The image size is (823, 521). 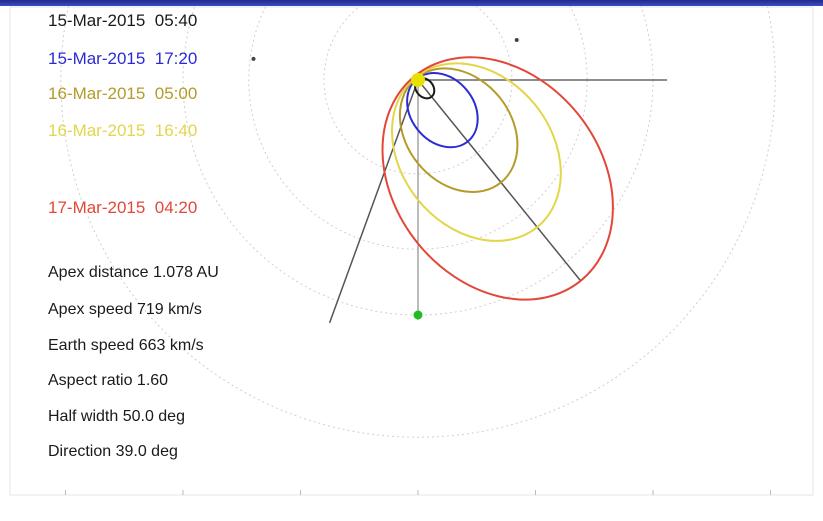 What do you see at coordinates (123, 207) in the screenshot?
I see `timestamp-4: 17-Mar-2015 04:20` at bounding box center [123, 207].